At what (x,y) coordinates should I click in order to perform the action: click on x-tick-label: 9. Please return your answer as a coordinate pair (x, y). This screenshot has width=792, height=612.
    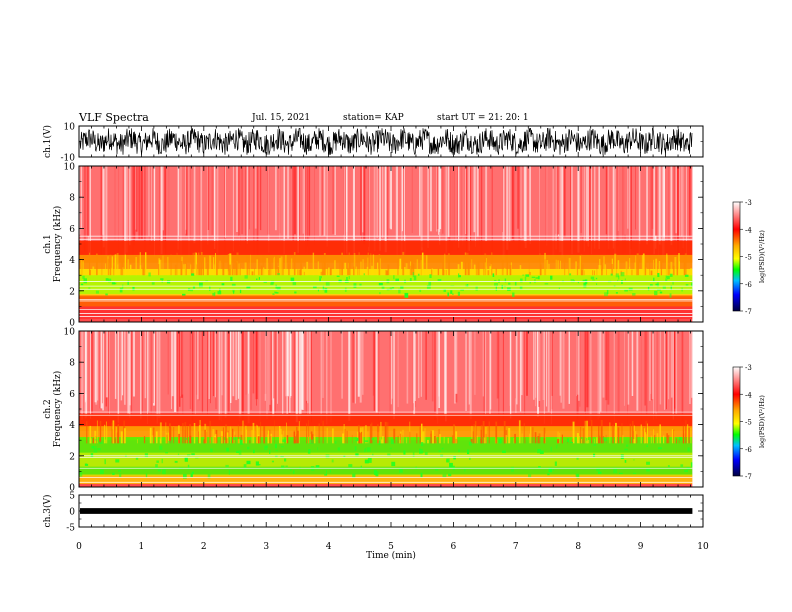
    Looking at the image, I should click on (641, 547).